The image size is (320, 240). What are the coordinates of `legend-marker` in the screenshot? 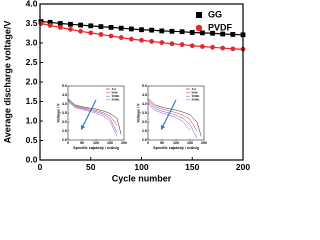 It's located at (199, 15).